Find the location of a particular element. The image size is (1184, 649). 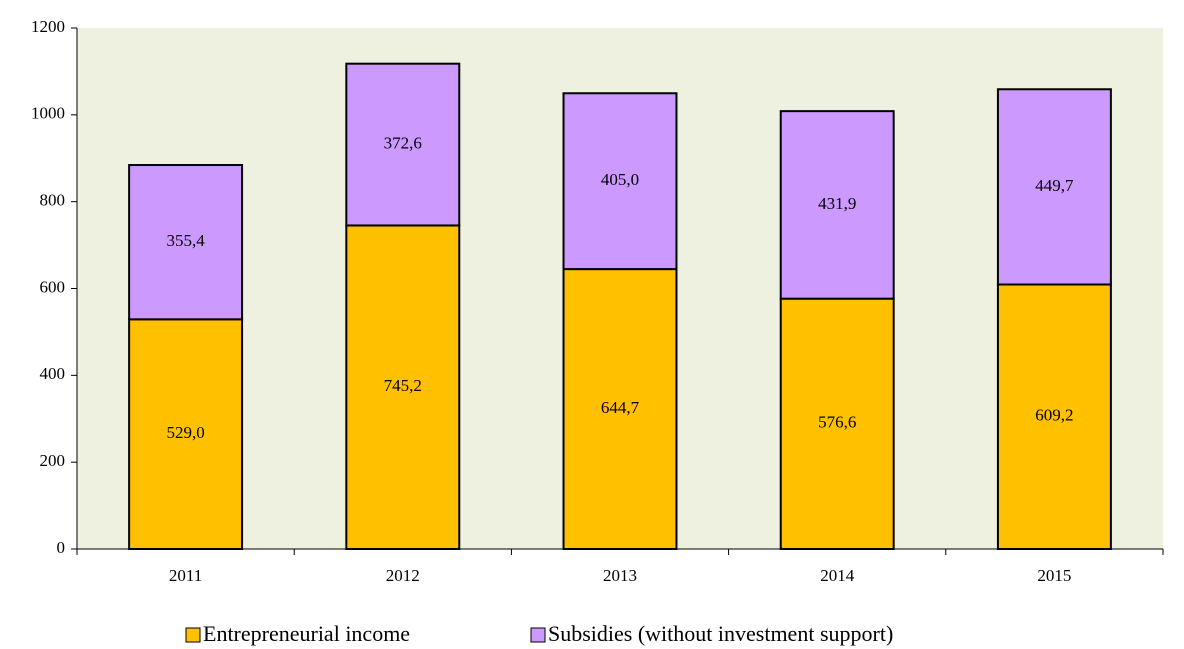

data-label: 372,6 is located at coordinates (403, 142).